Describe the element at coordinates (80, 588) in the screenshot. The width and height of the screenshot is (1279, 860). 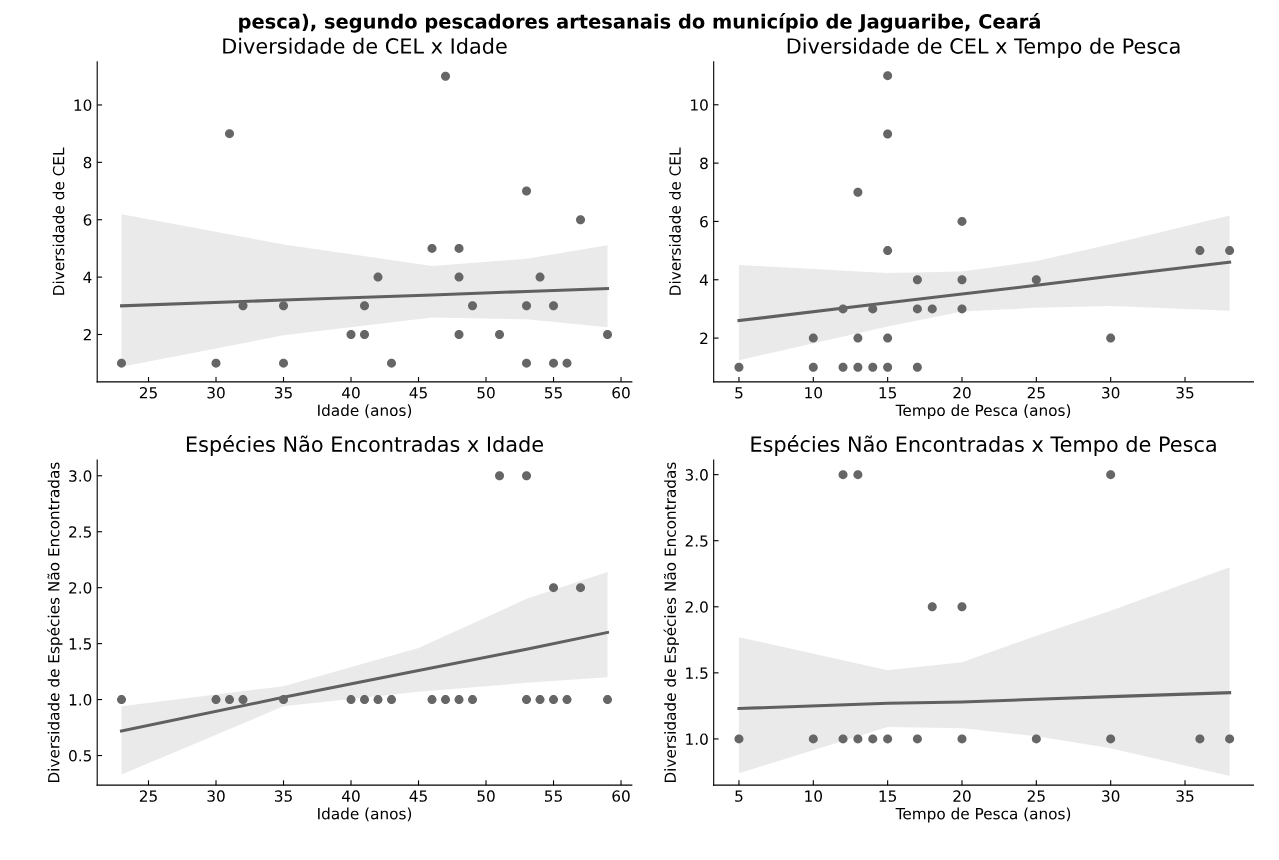
I see `y-tick-label: 2.0` at that location.